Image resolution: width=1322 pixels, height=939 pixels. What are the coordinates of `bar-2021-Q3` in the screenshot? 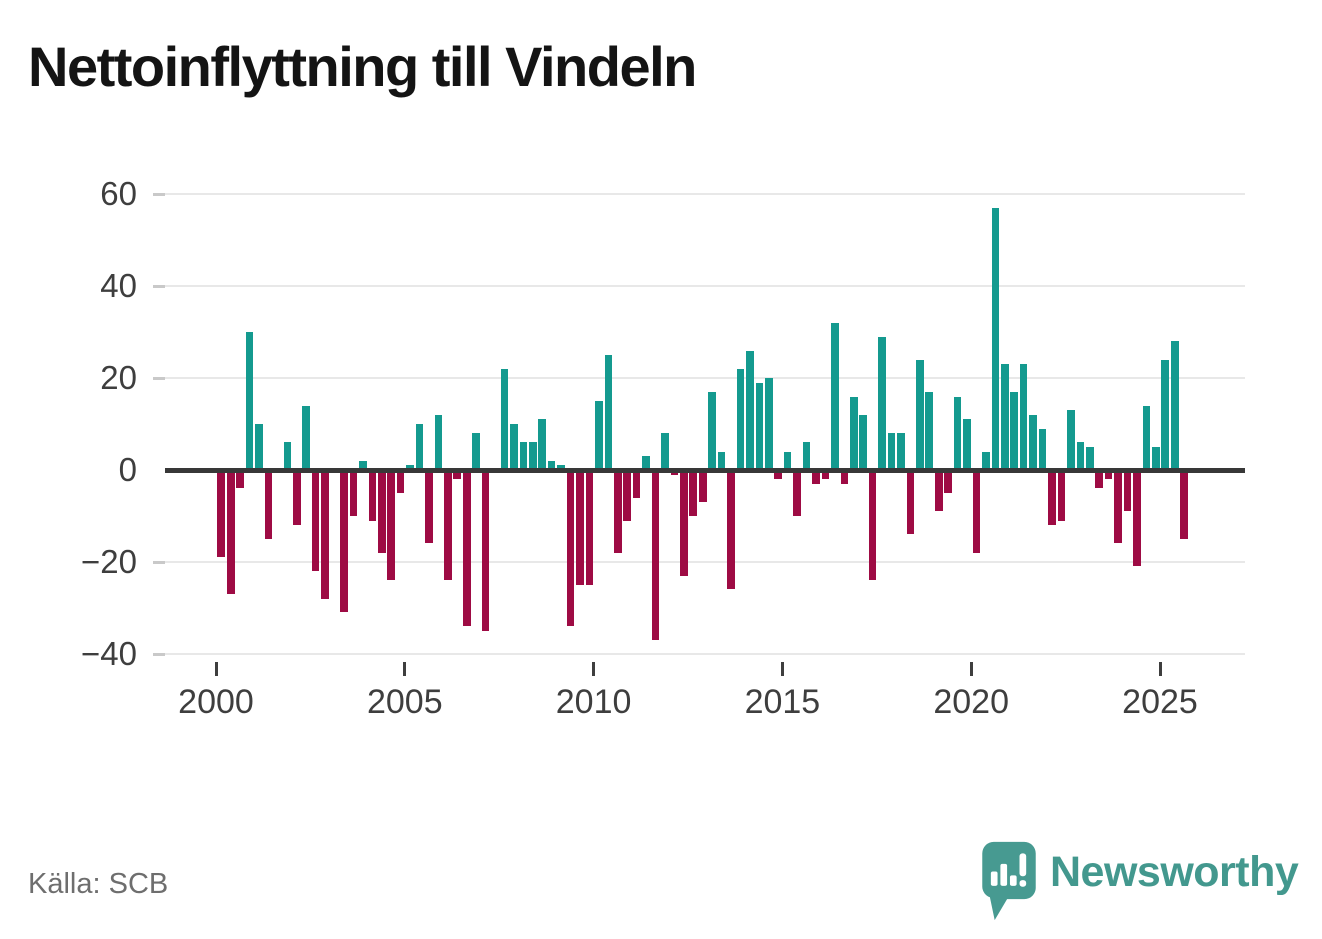 It's located at (1033, 442).